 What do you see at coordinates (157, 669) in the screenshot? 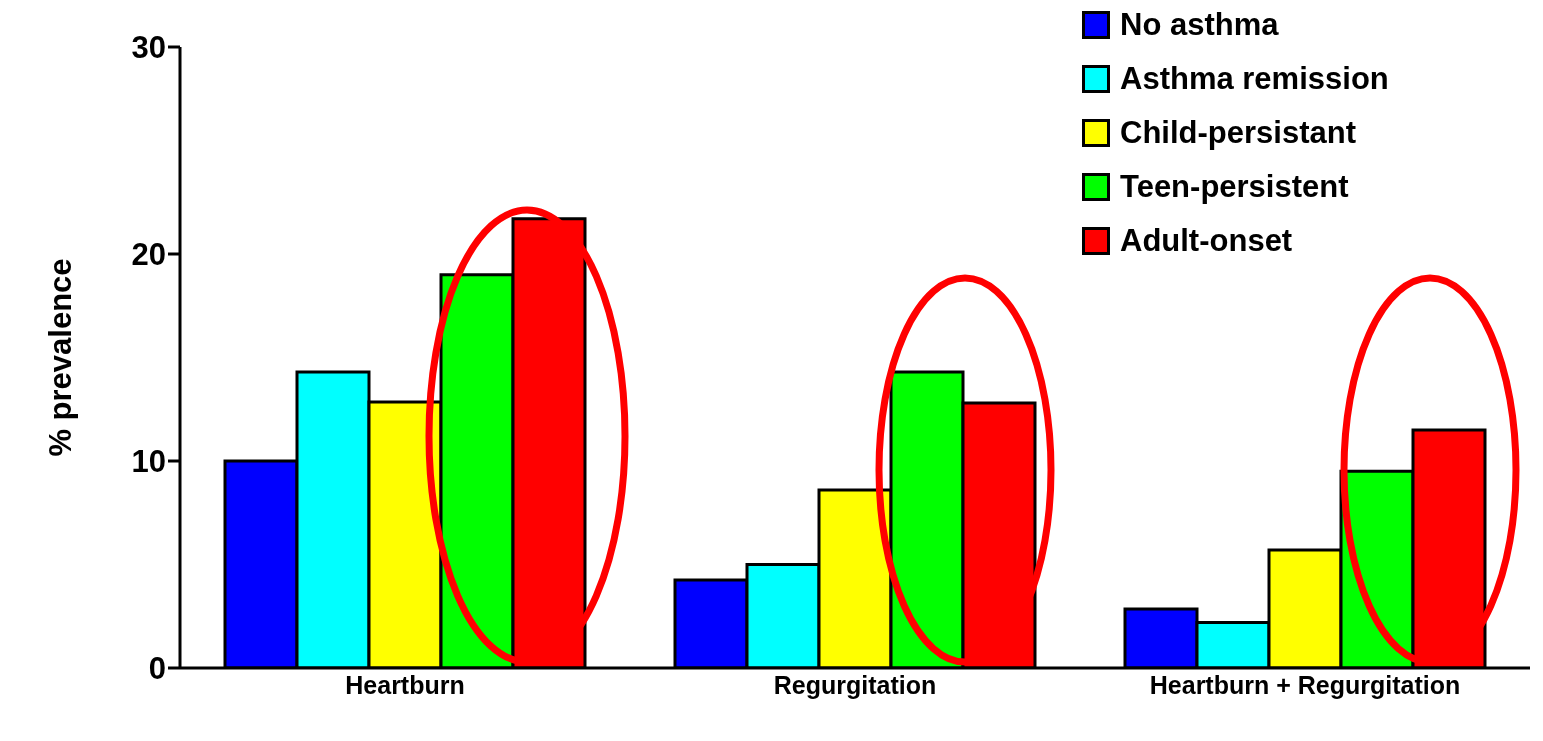
I see `y-tick-label: 0` at bounding box center [157, 669].